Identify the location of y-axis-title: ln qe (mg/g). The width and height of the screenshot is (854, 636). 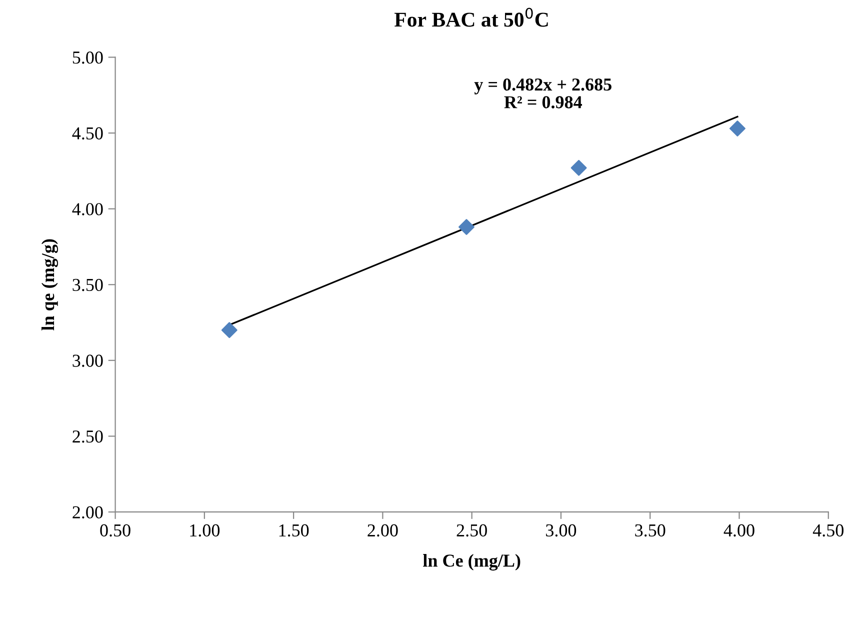
(49, 284).